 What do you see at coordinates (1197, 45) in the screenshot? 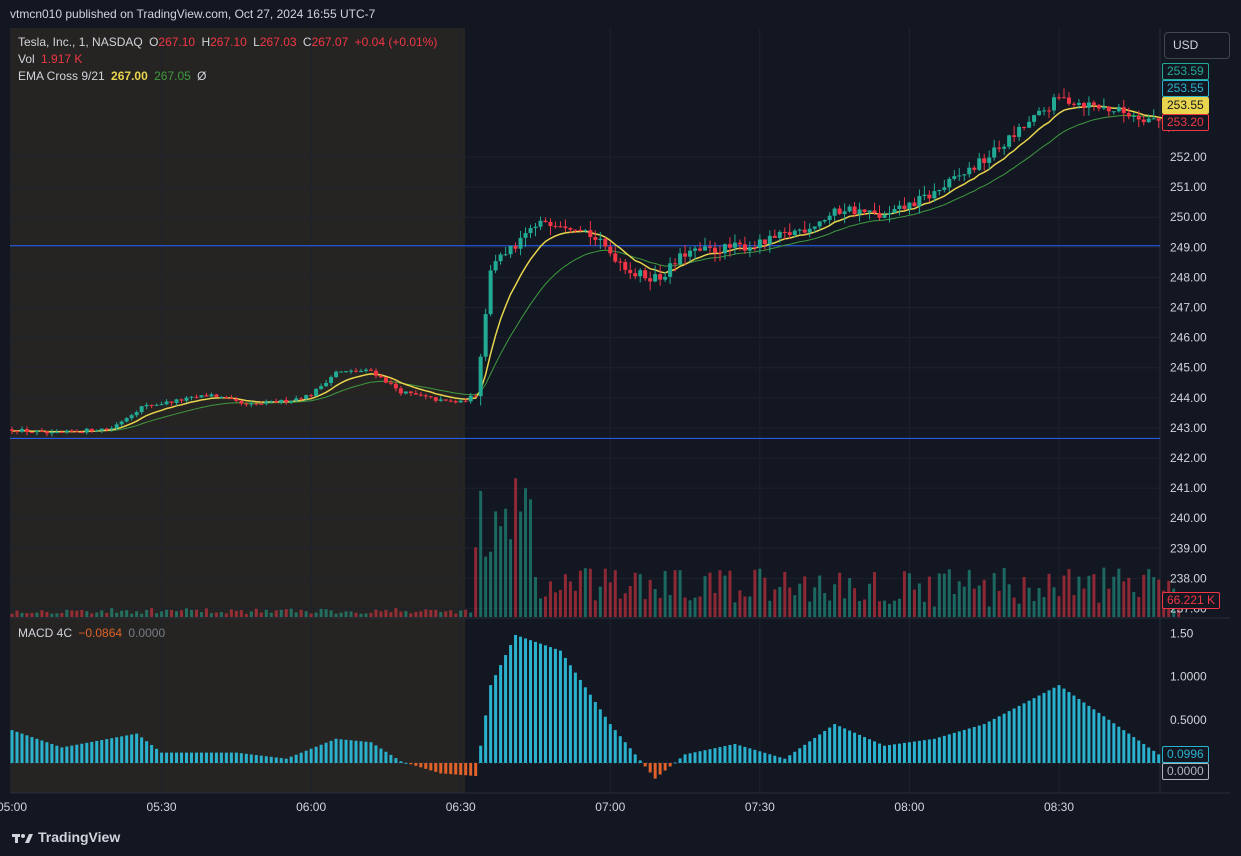
I see `currency-button: USD` at bounding box center [1197, 45].